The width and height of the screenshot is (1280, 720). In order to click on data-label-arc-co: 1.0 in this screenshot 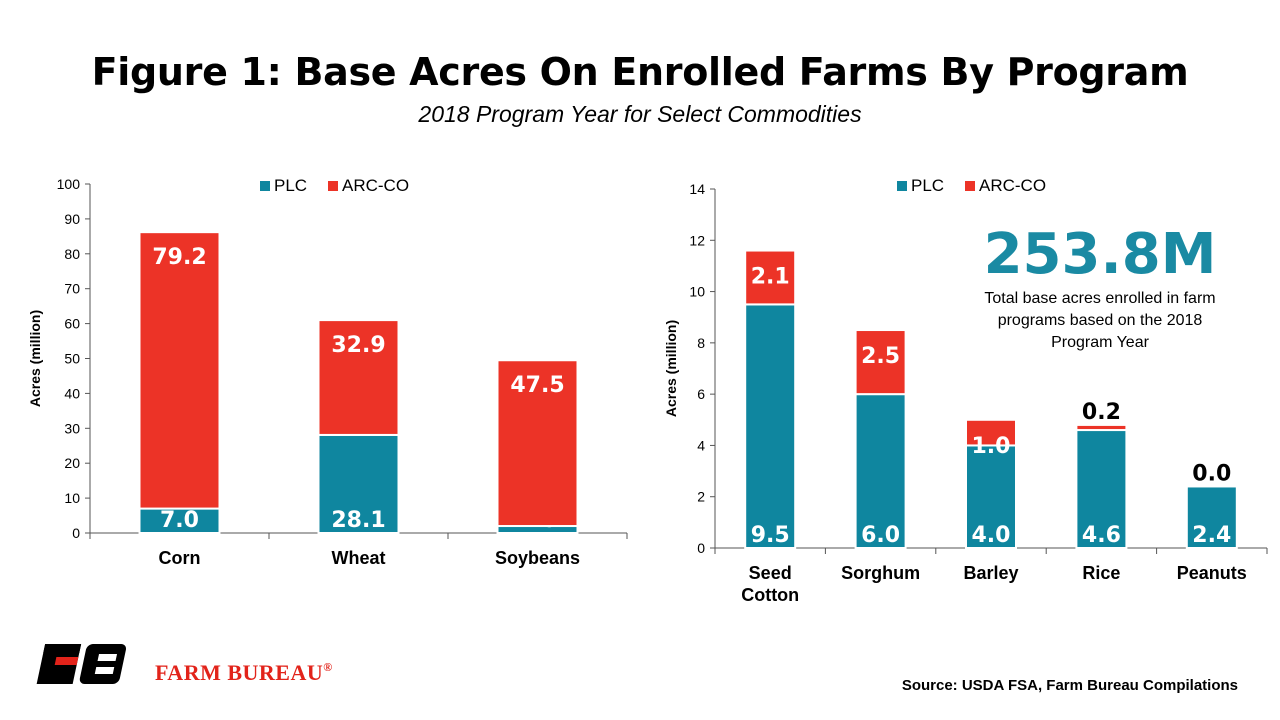, I will do `click(991, 446)`.